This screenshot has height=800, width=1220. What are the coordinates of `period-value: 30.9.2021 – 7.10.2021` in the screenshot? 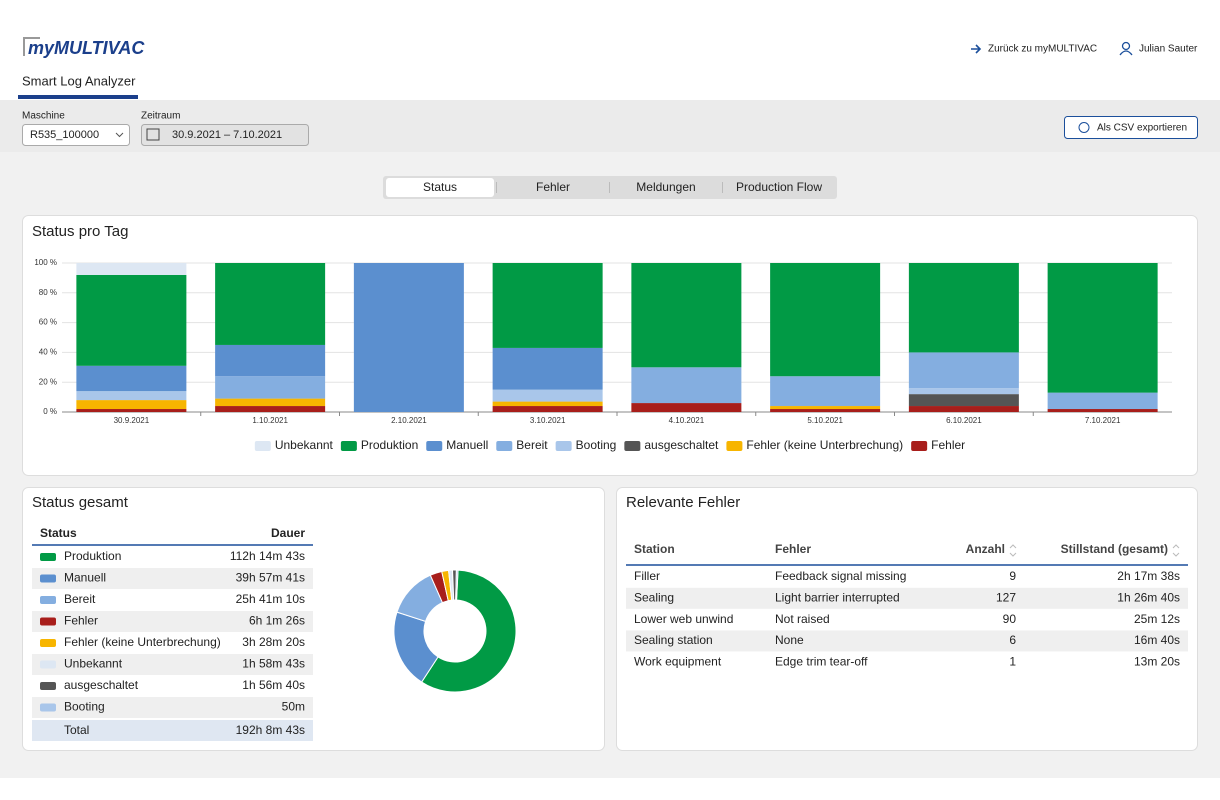 It's located at (227, 135).